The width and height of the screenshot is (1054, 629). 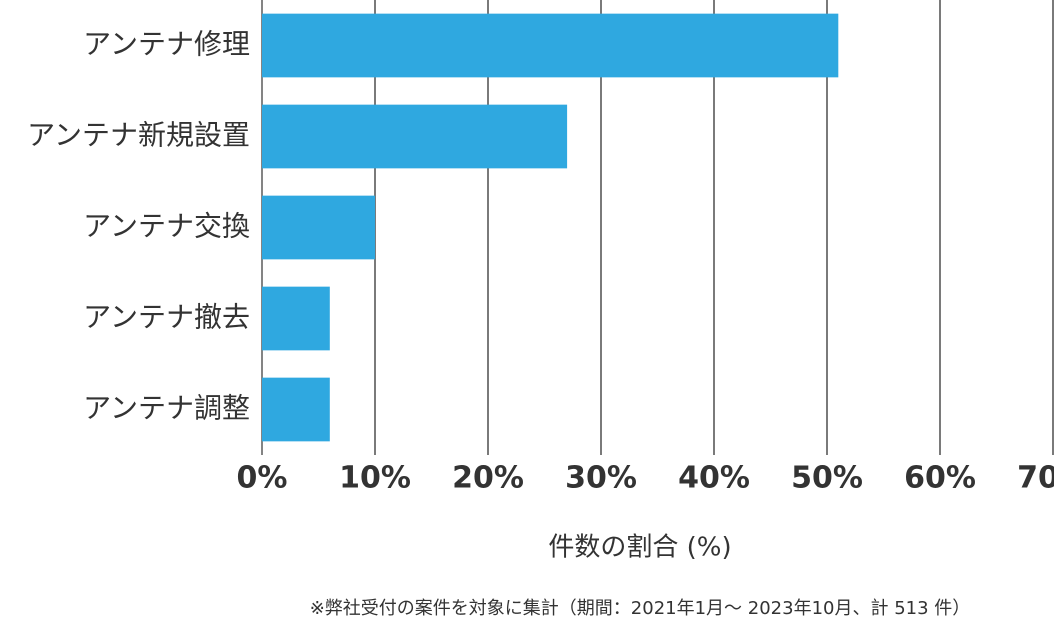 I want to click on x-tick-label: 10%, so click(x=375, y=478).